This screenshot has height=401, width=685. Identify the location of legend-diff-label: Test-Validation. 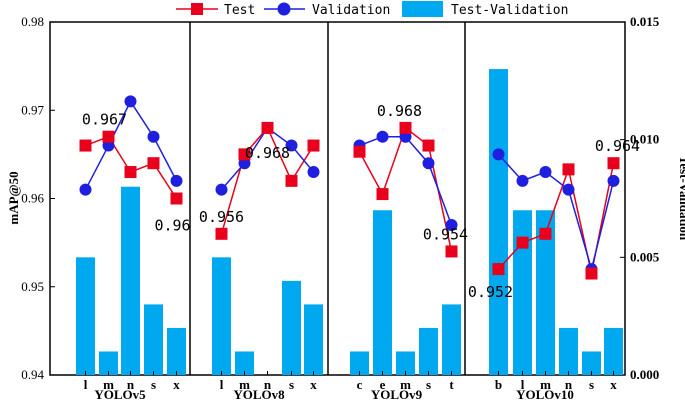
(509, 10).